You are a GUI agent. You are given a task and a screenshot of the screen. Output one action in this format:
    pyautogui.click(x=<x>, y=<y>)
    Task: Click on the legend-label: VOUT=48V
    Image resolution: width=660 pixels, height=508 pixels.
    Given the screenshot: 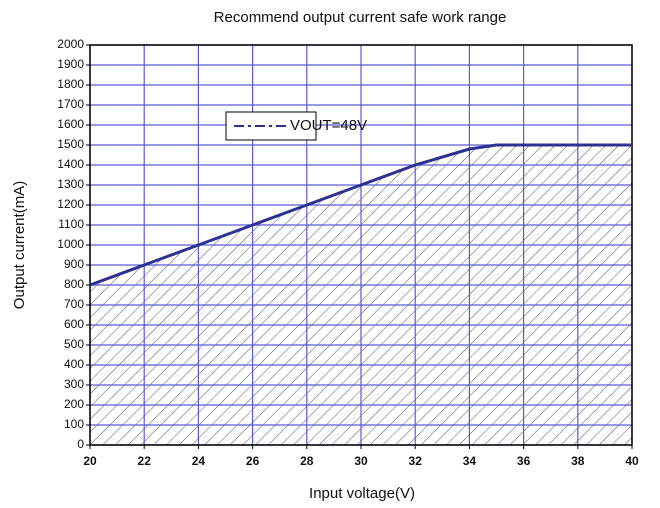 What is the action you would take?
    pyautogui.click(x=328, y=125)
    